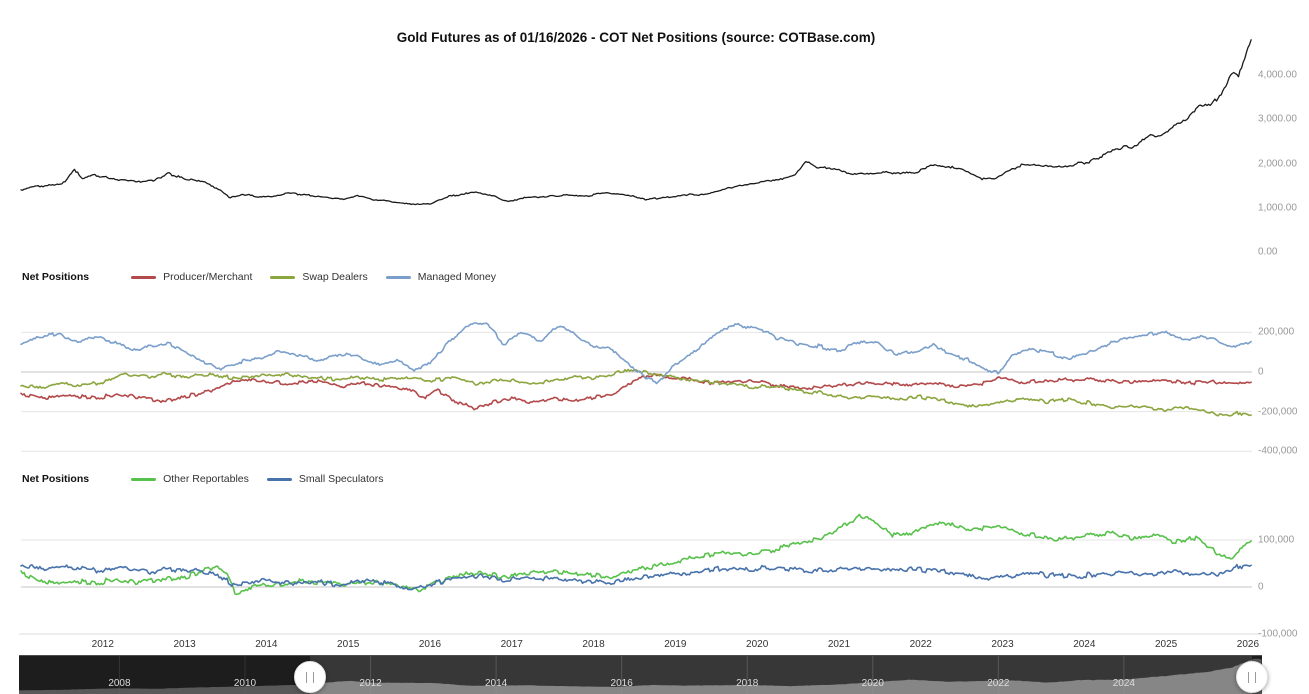 The height and width of the screenshot is (694, 1309). What do you see at coordinates (1268, 252) in the screenshot?
I see `y-tick-label: 0.00` at bounding box center [1268, 252].